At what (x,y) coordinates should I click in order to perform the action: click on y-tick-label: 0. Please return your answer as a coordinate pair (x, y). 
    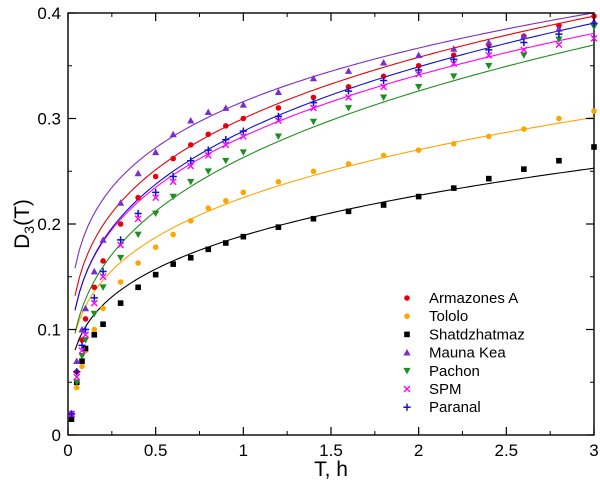
    Looking at the image, I should click on (56, 435).